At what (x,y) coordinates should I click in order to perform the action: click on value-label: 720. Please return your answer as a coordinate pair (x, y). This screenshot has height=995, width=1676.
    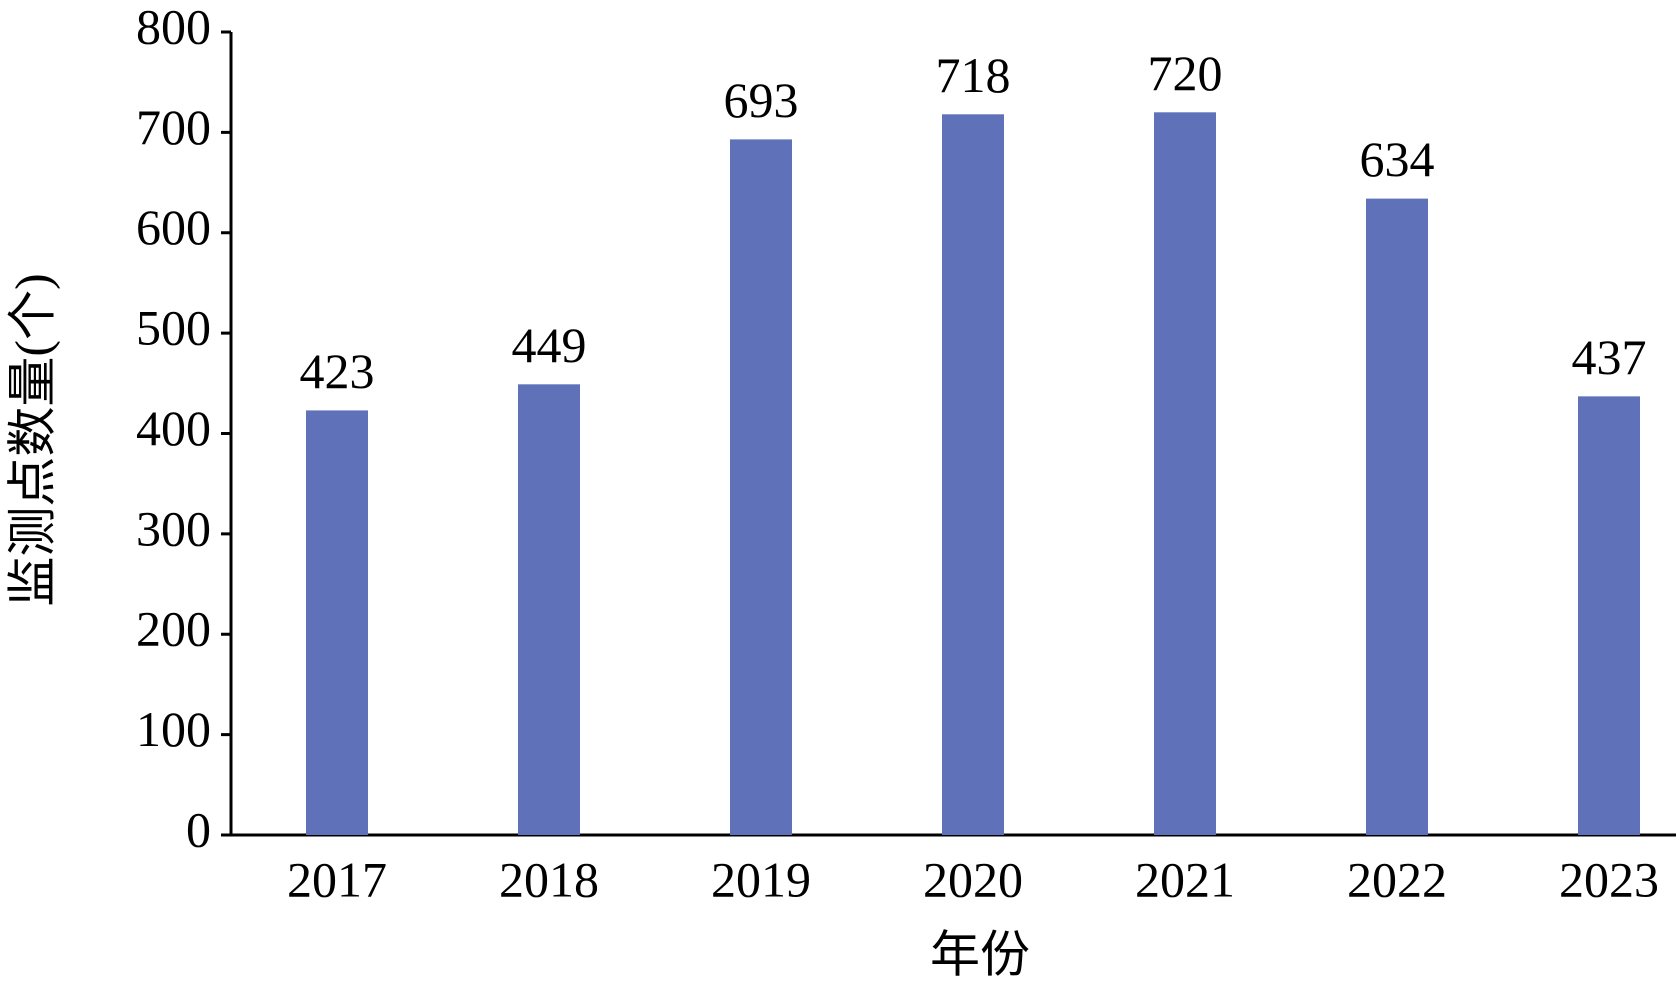
    Looking at the image, I should click on (1185, 73).